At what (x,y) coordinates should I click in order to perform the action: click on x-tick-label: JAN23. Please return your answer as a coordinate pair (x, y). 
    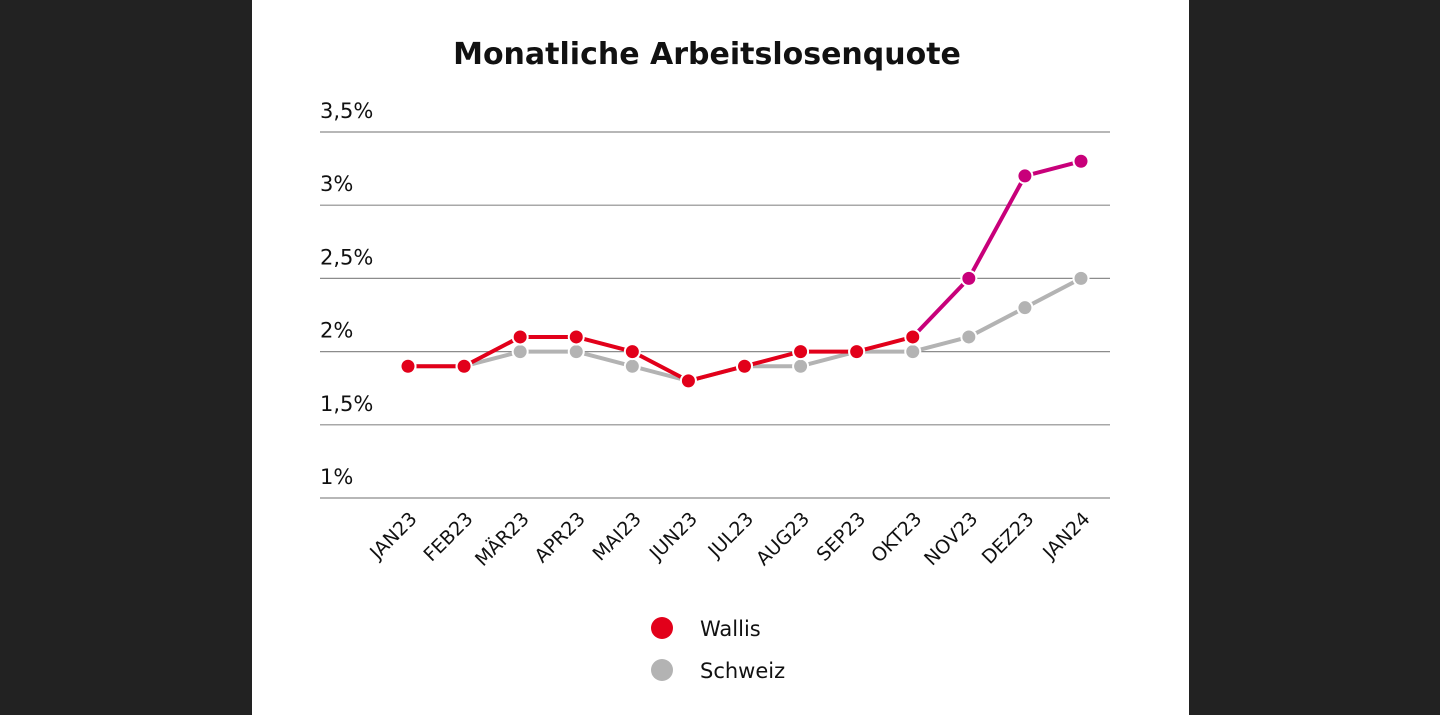
    Looking at the image, I should click on (393, 536).